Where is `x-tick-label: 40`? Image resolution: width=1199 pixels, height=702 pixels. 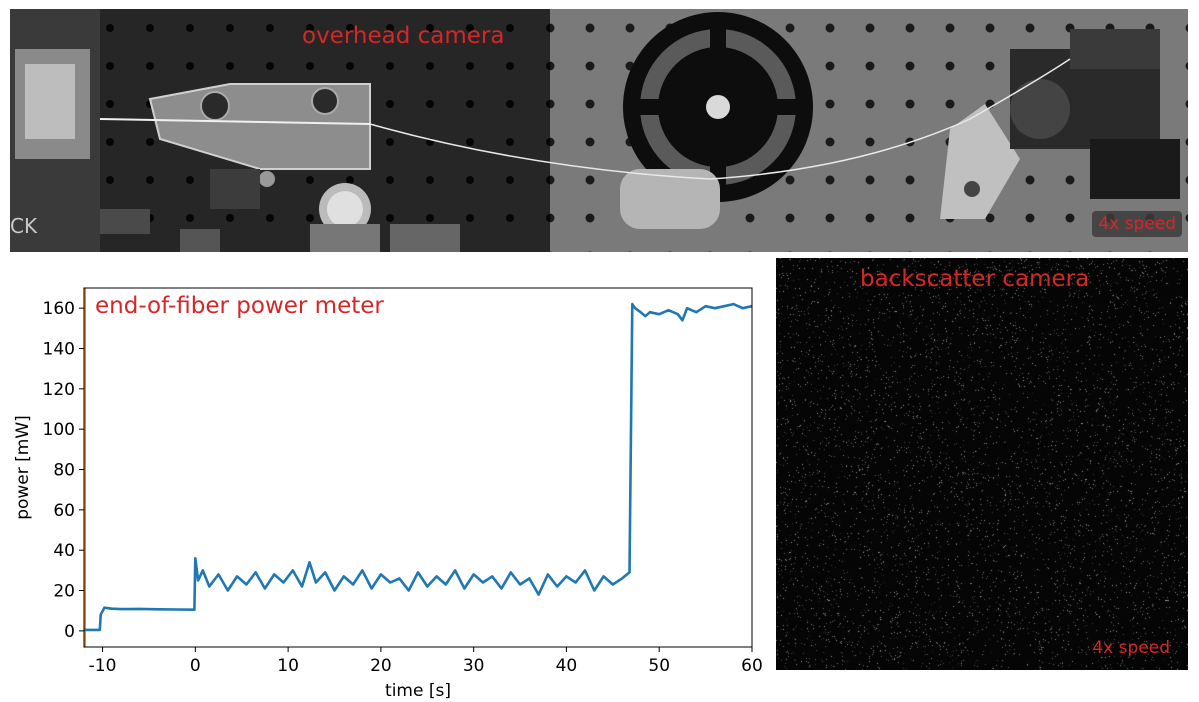
x-tick-label: 40 is located at coordinates (567, 666).